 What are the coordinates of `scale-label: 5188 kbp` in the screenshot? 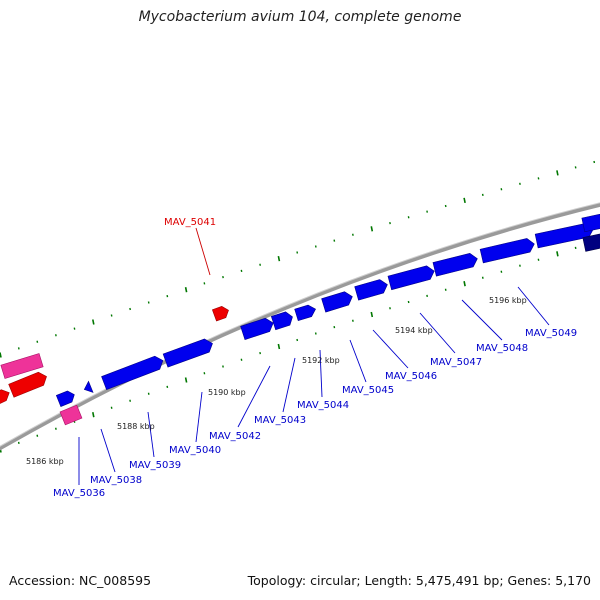 It's located at (136, 426).